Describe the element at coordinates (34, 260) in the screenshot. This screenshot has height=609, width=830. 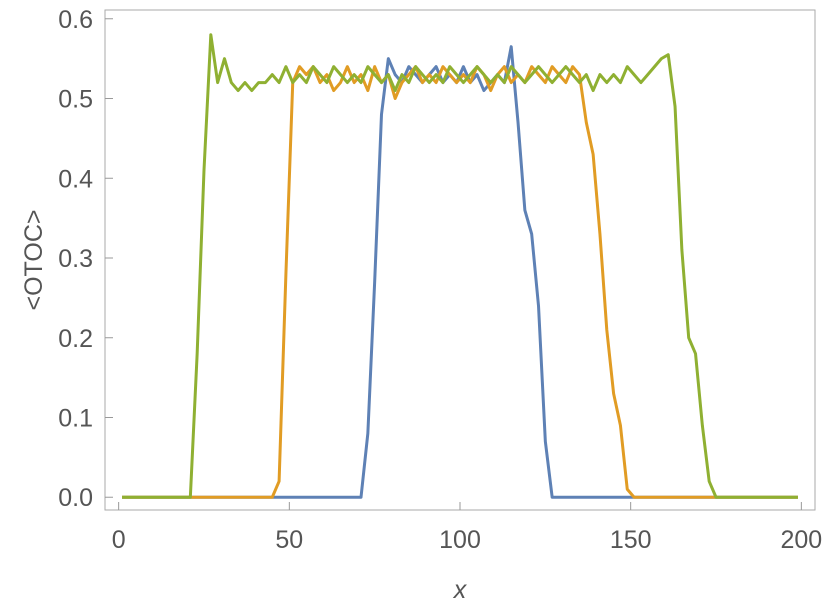
I see `y-axis-label: <OTOC>` at that location.